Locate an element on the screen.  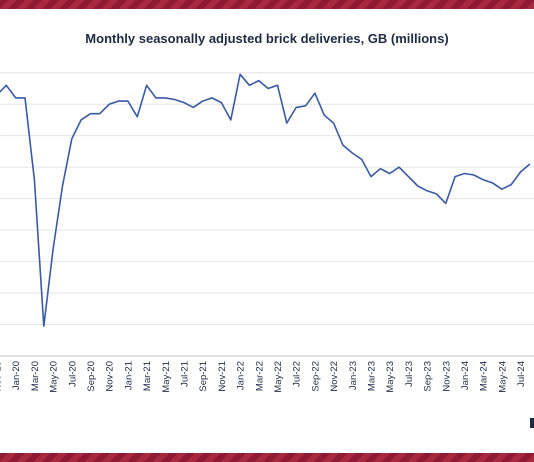
legend-swatch is located at coordinates (532, 423).